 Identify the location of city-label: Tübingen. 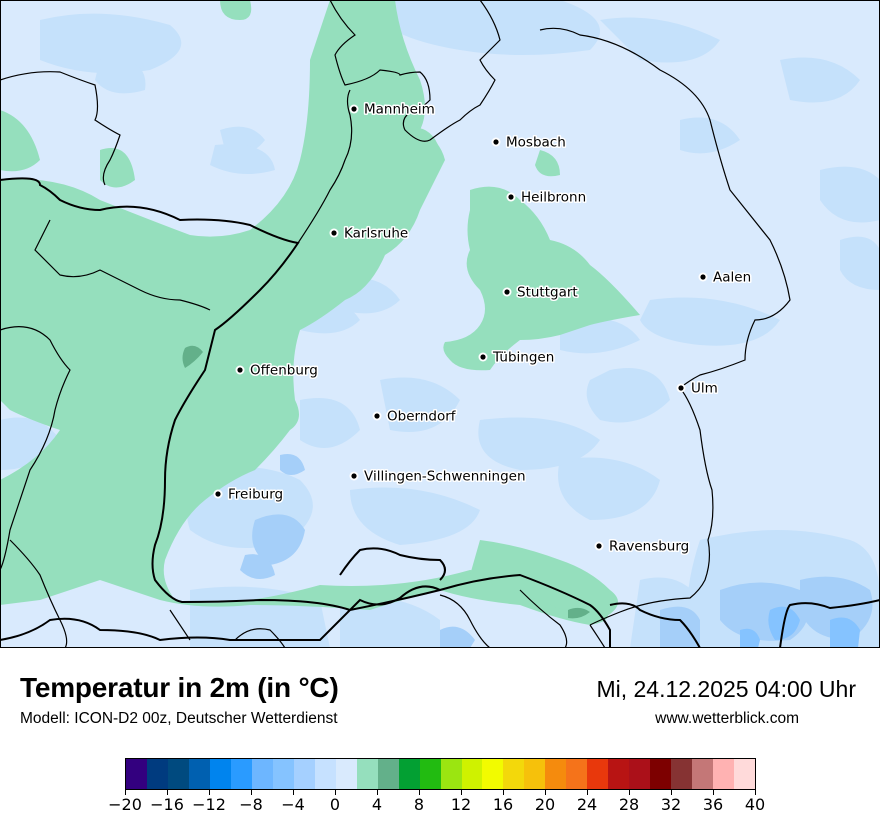
(523, 358).